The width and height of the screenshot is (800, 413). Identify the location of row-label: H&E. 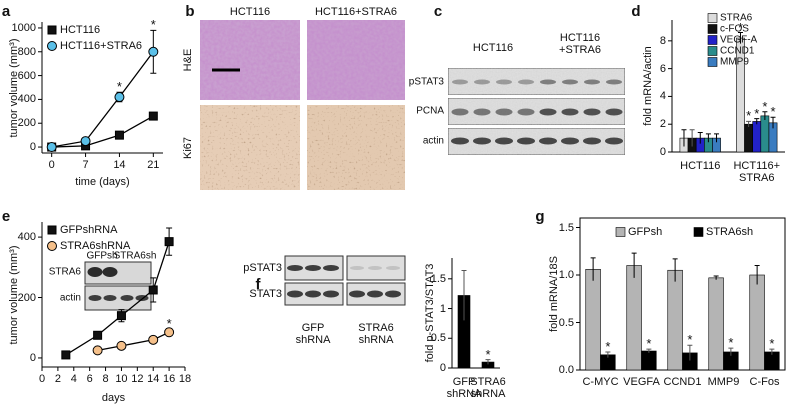
(187, 60).